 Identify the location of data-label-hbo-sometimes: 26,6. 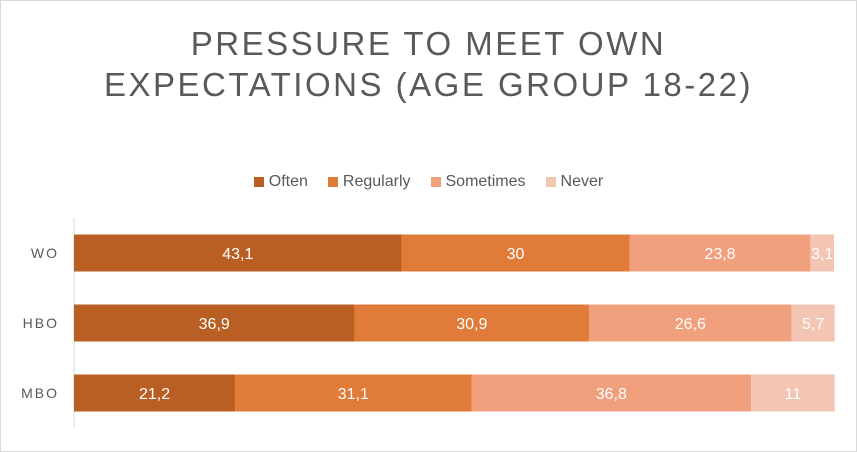
(690, 324).